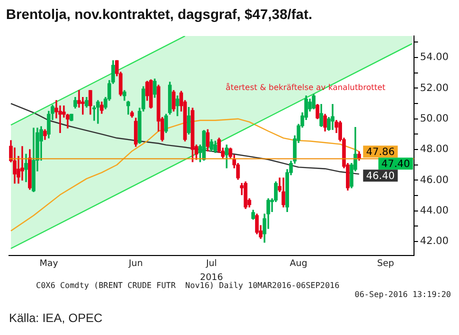  I want to click on text: Källa: IEA, OPEC, so click(55, 318).